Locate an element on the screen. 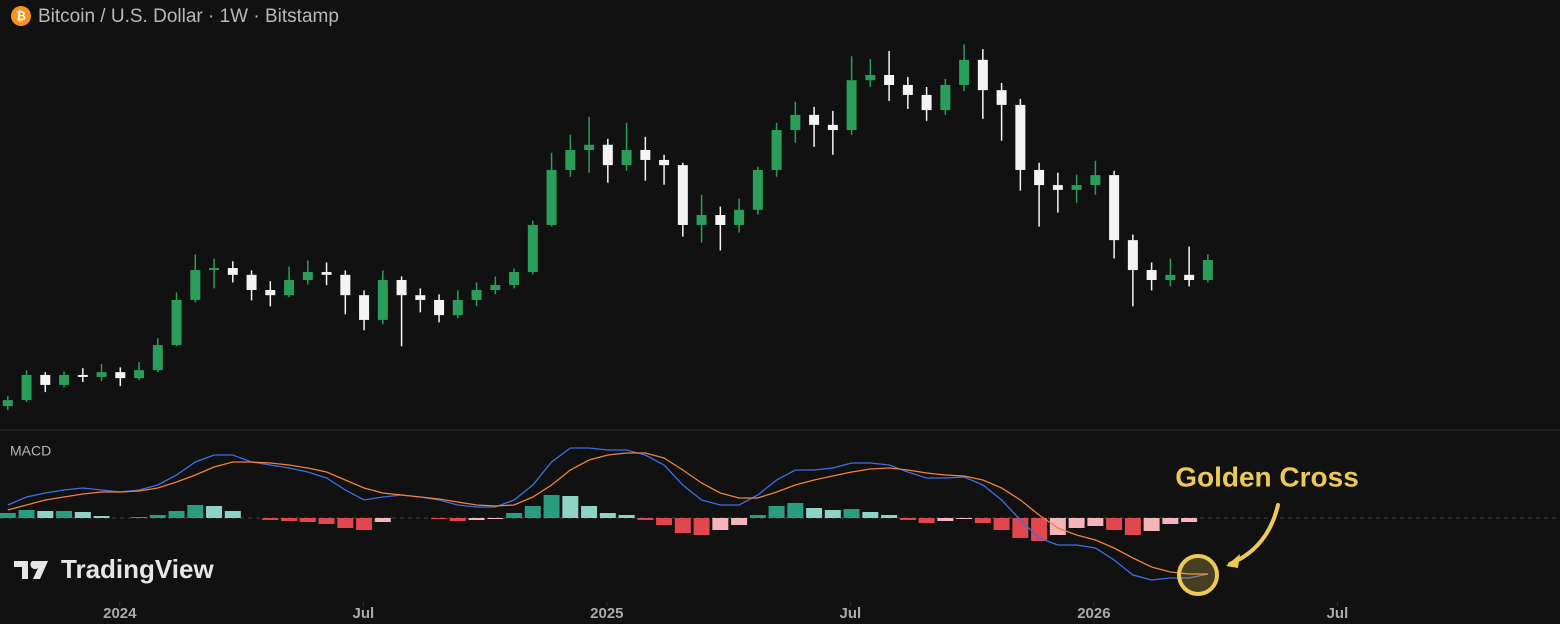 The width and height of the screenshot is (1560, 624). x-tick-label: 2026 is located at coordinates (1093, 613).